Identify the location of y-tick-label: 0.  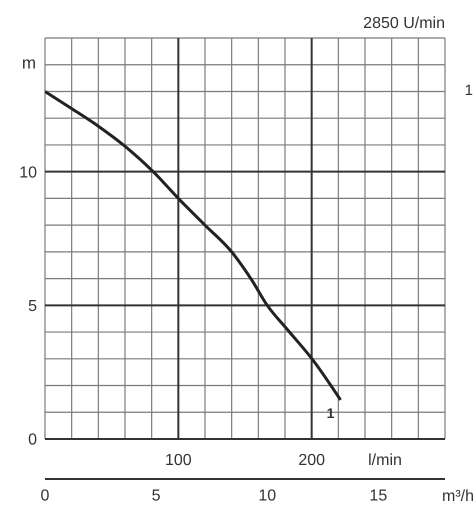
(33, 440).